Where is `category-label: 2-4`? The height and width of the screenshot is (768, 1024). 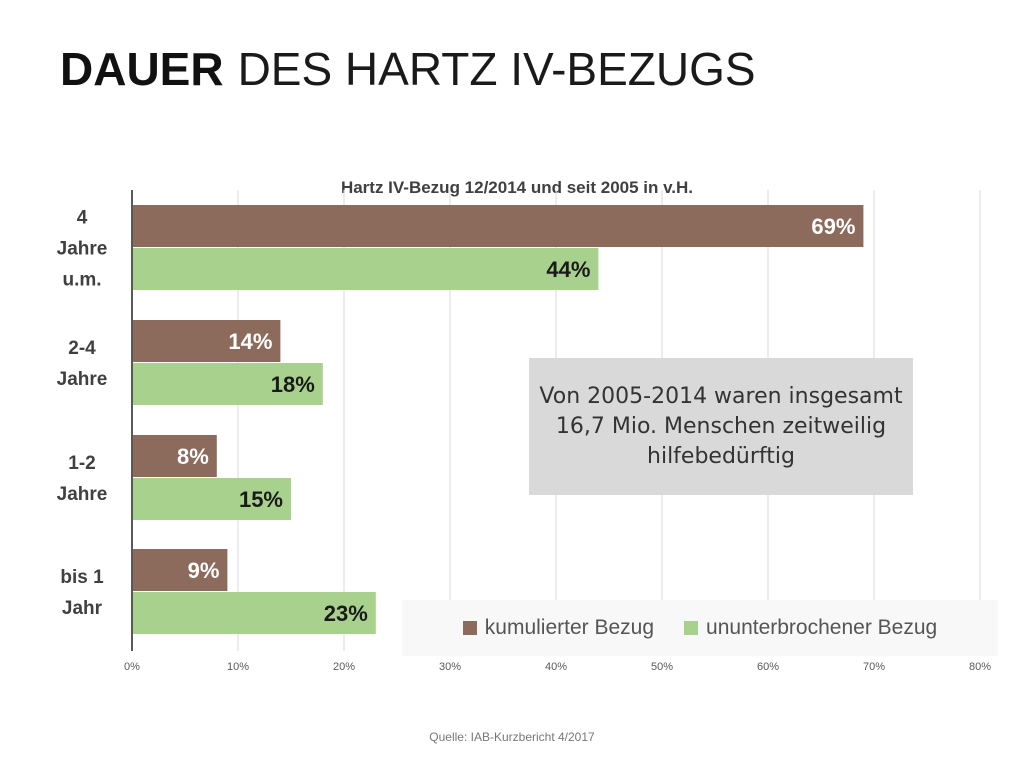
category-label: 2-4 is located at coordinates (82, 348).